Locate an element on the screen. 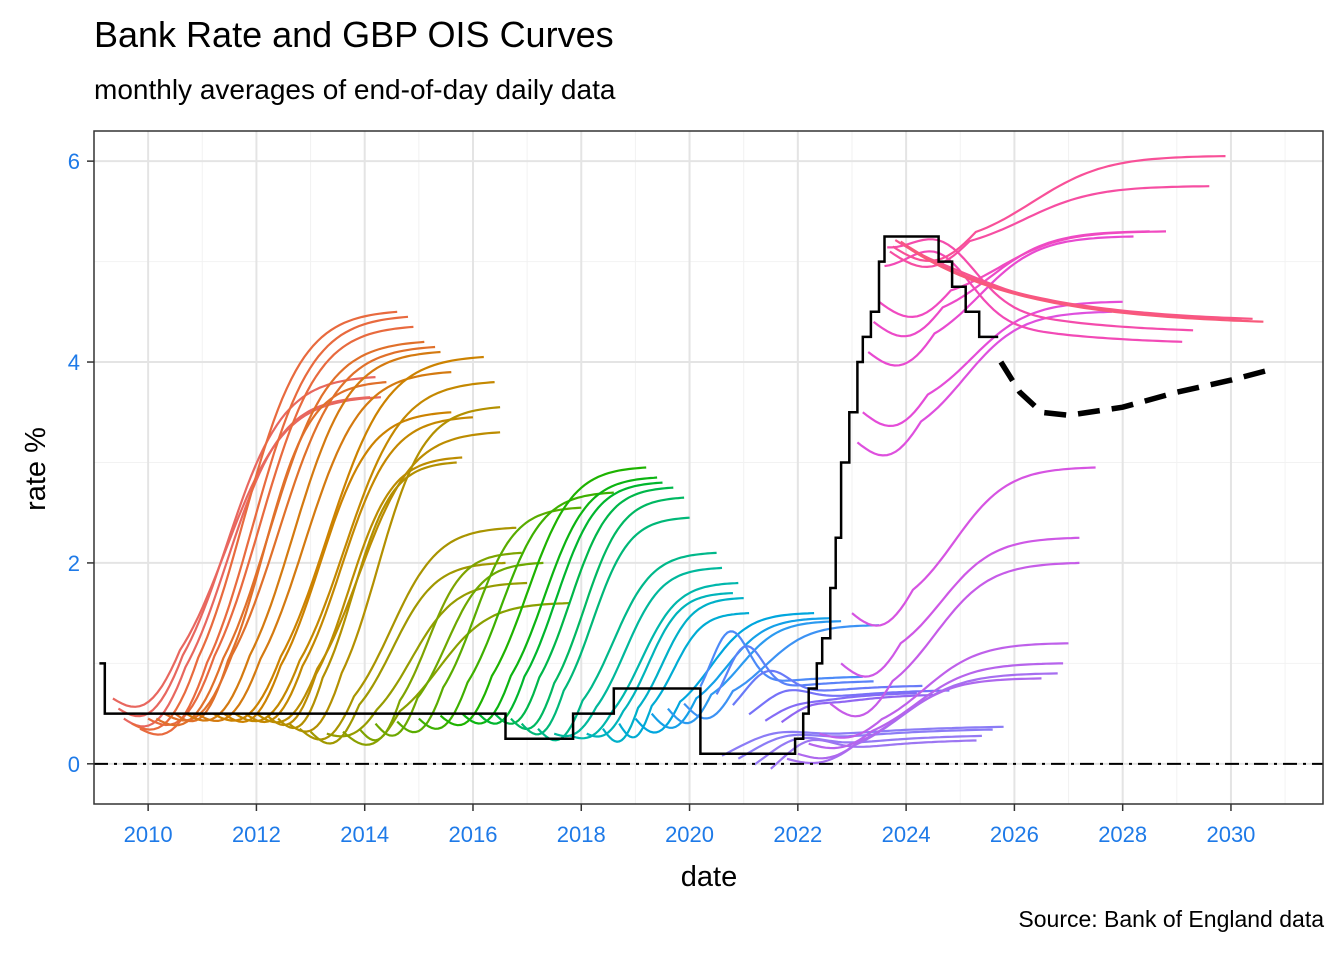  x-tick-label: 2014 is located at coordinates (364, 834).